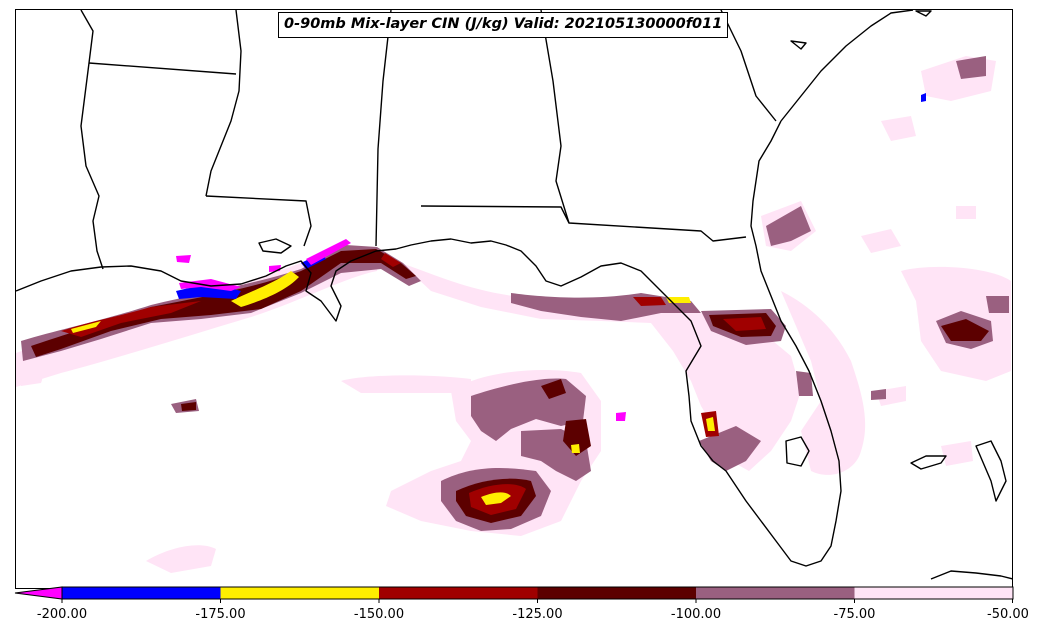 Image resolution: width=1044 pixels, height=633 pixels. Describe the element at coordinates (847, 66) in the screenshot. I see `coast-atlantic` at that location.